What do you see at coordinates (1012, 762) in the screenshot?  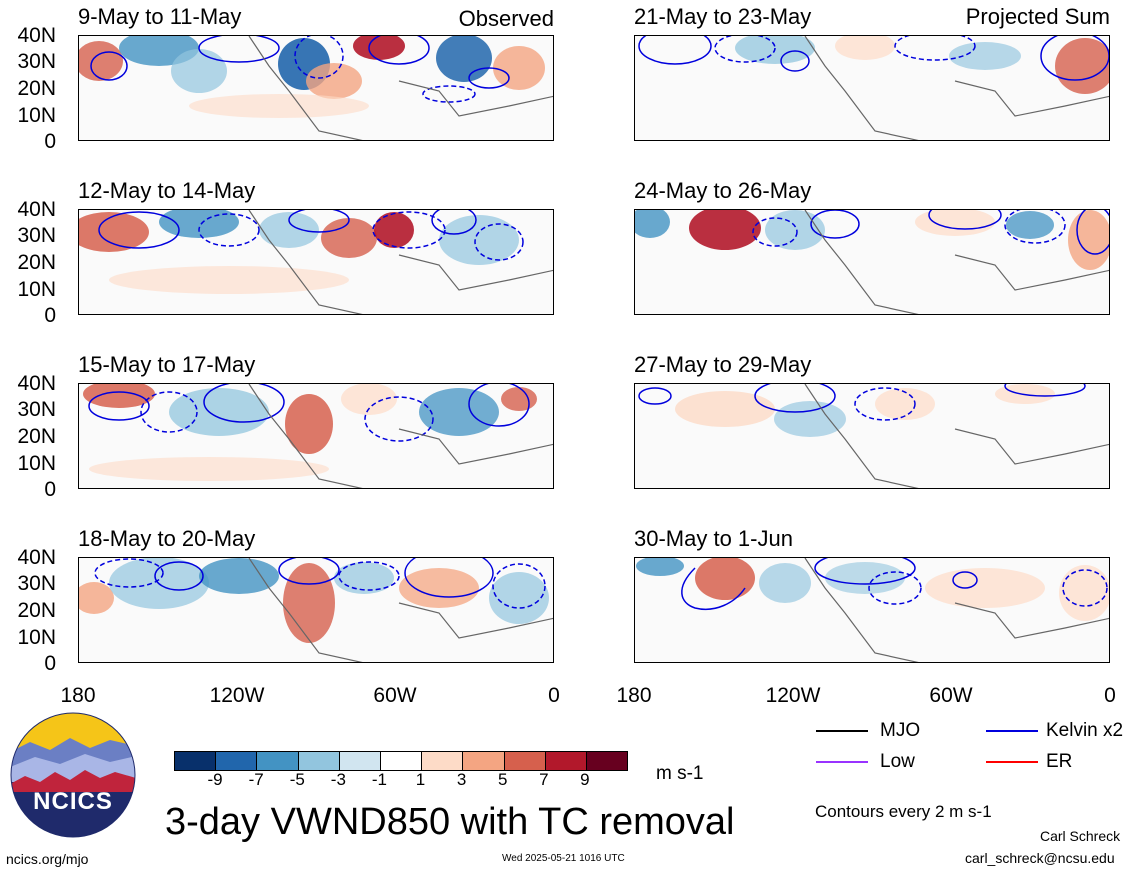 I see `legend-line-er` at bounding box center [1012, 762].